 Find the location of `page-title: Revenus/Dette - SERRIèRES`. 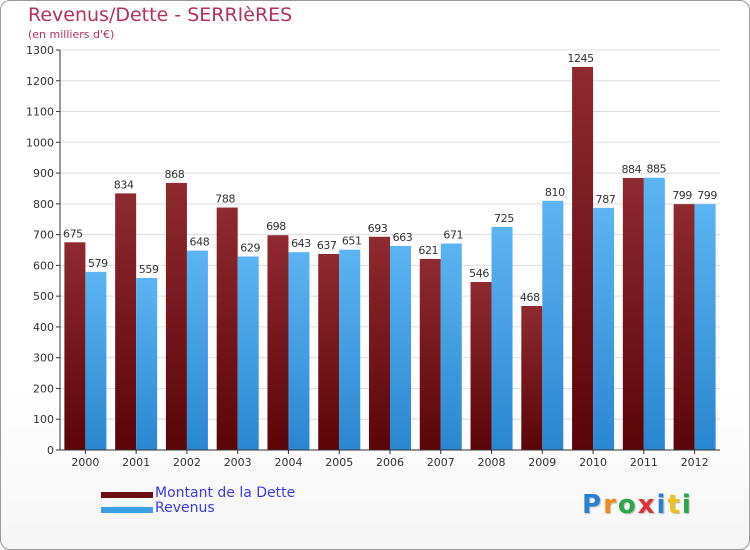

page-title: Revenus/Dette - SERRIèRES is located at coordinates (160, 15).